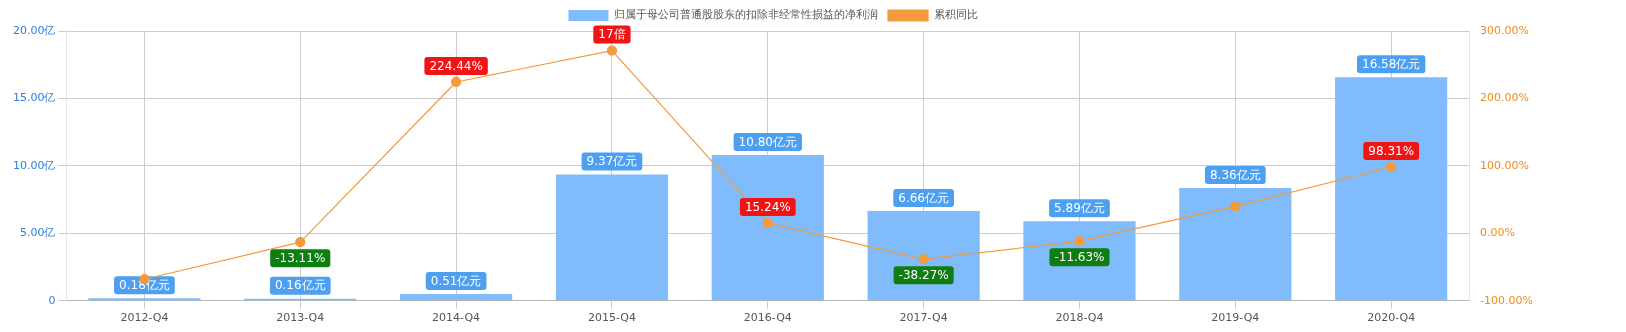 This screenshot has height=332, width=1626. What do you see at coordinates (746, 15) in the screenshot?
I see `legend-label: 归属于母公司普通股股东的扣除非经常性损益的净利润` at bounding box center [746, 15].